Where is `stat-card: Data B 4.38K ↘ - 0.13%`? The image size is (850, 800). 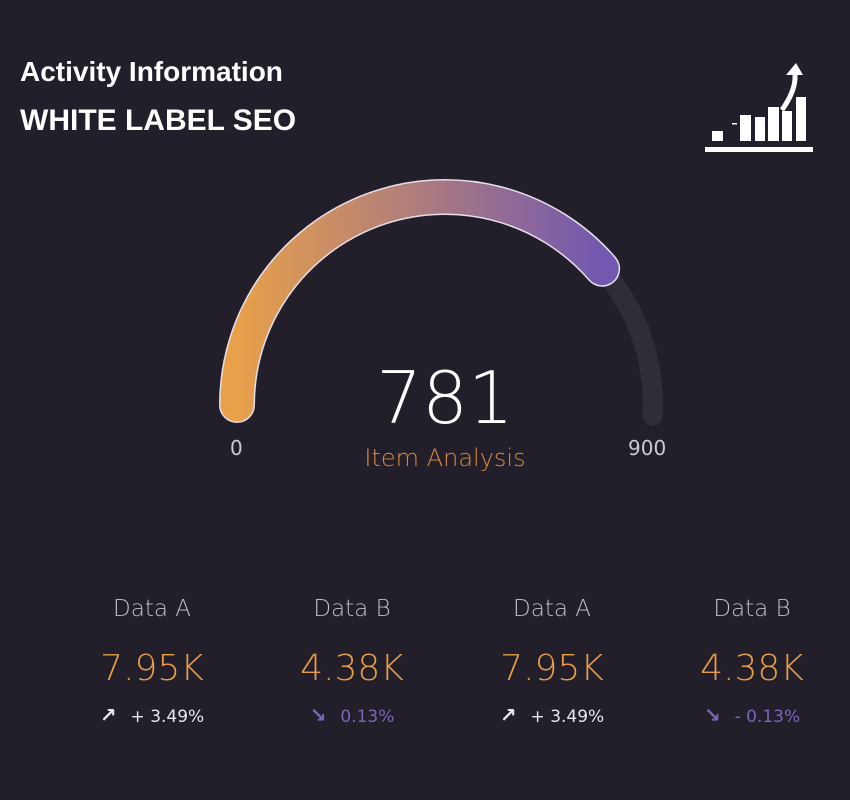 stat-card: Data B 4.38K ↘ - 0.13% is located at coordinates (751, 661).